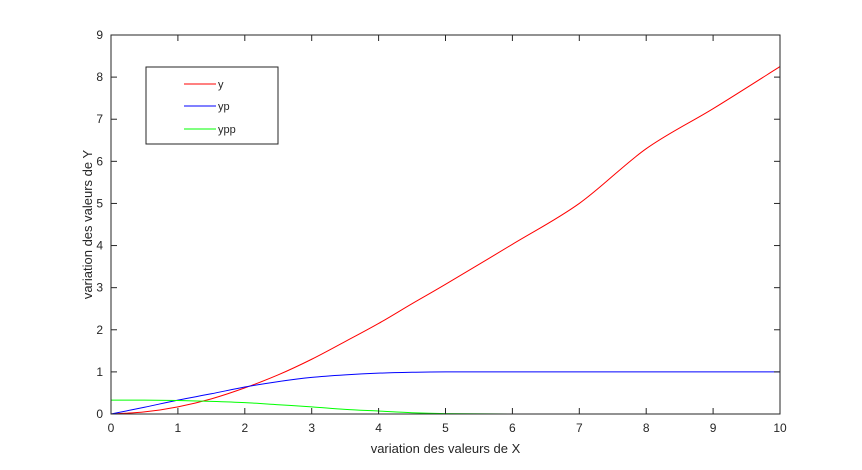 The image size is (862, 470). What do you see at coordinates (227, 130) in the screenshot?
I see `legend-label-ypp: ypp` at bounding box center [227, 130].